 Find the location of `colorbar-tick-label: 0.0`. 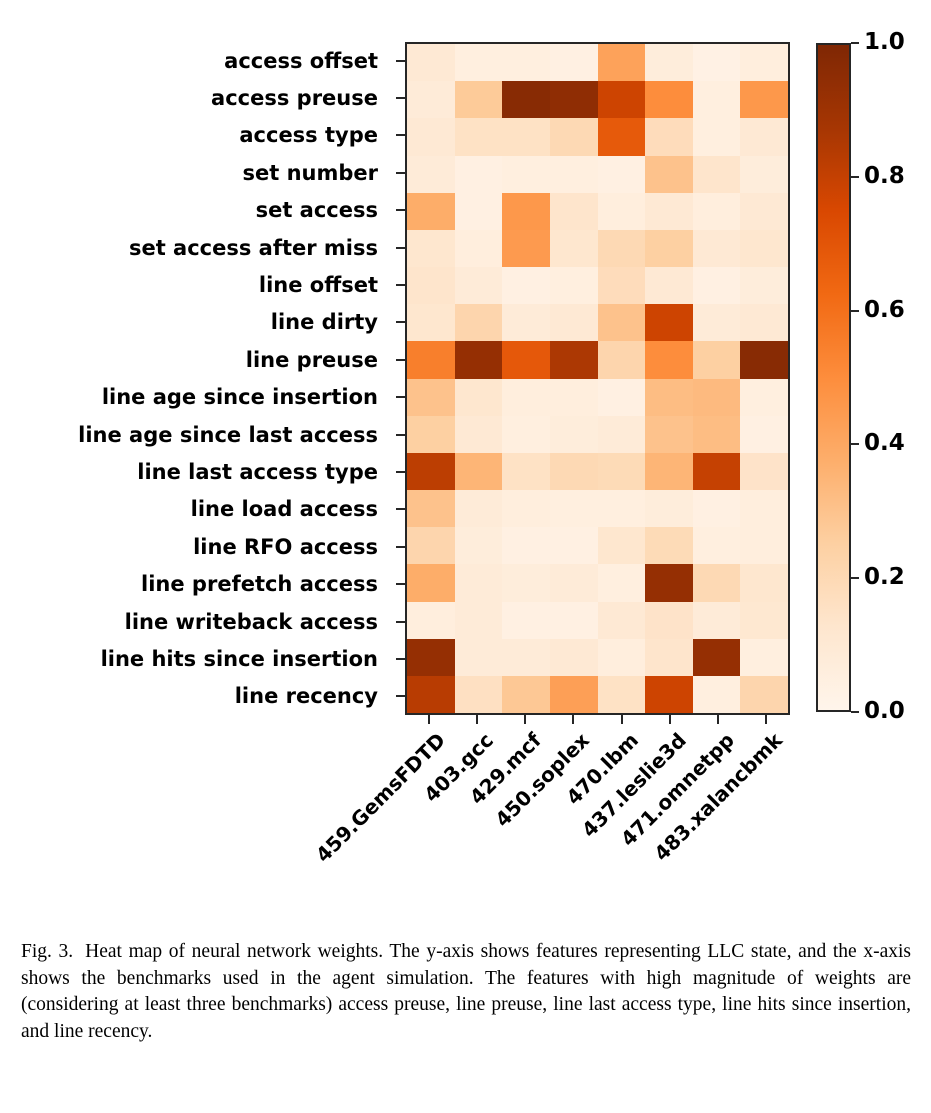

colorbar-tick-label: 0.0 is located at coordinates (884, 711).